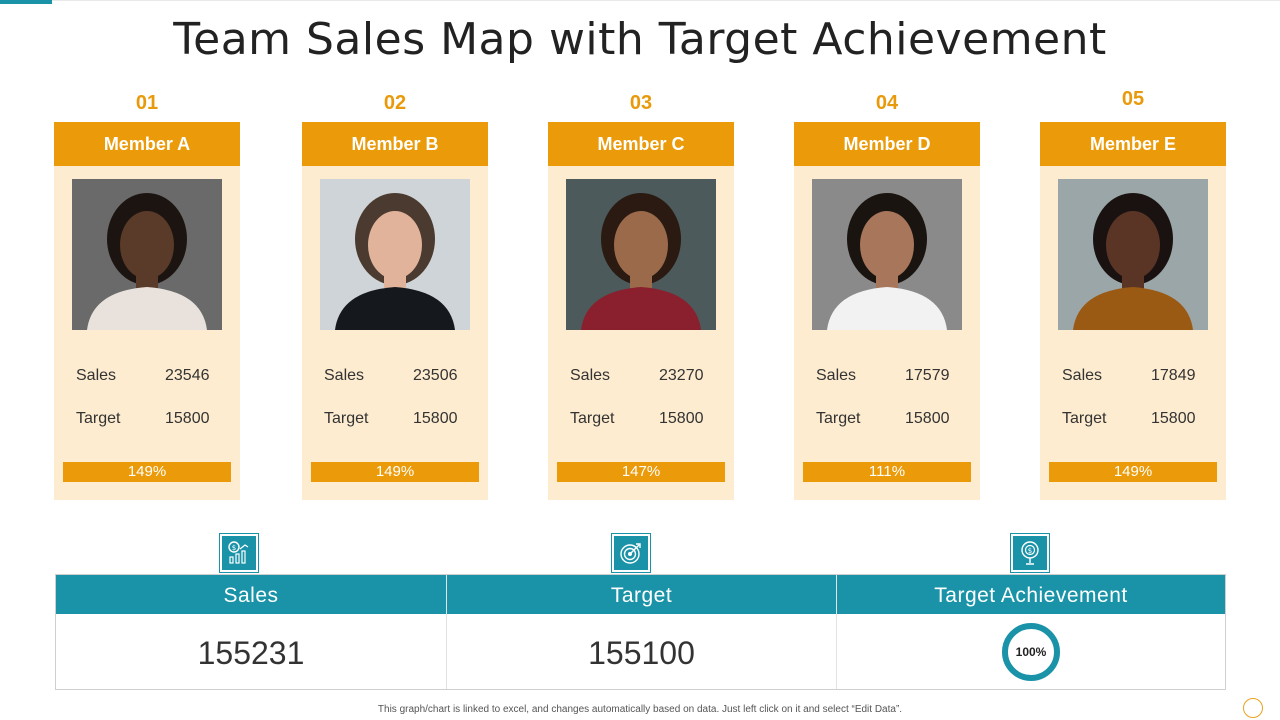  What do you see at coordinates (681, 375) in the screenshot?
I see `sales-value: 23270` at bounding box center [681, 375].